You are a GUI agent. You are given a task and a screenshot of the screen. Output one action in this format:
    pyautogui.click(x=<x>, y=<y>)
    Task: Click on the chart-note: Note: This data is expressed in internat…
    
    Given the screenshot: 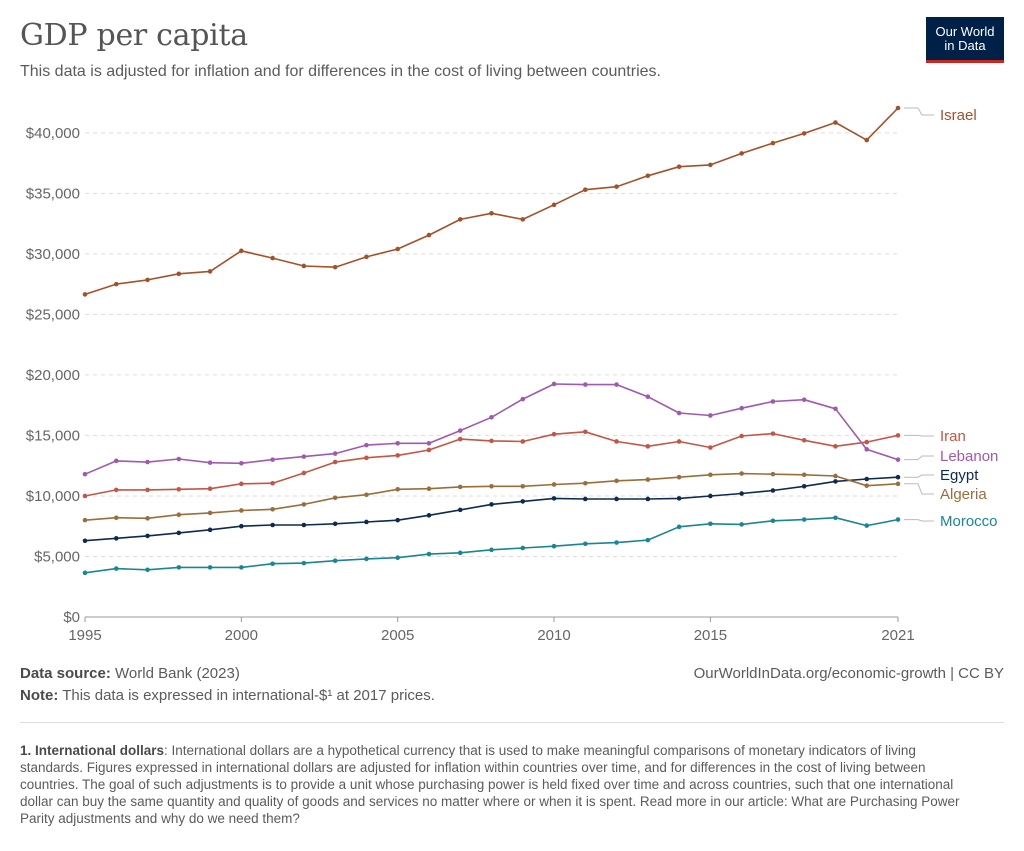 What is the action you would take?
    pyautogui.click(x=227, y=696)
    